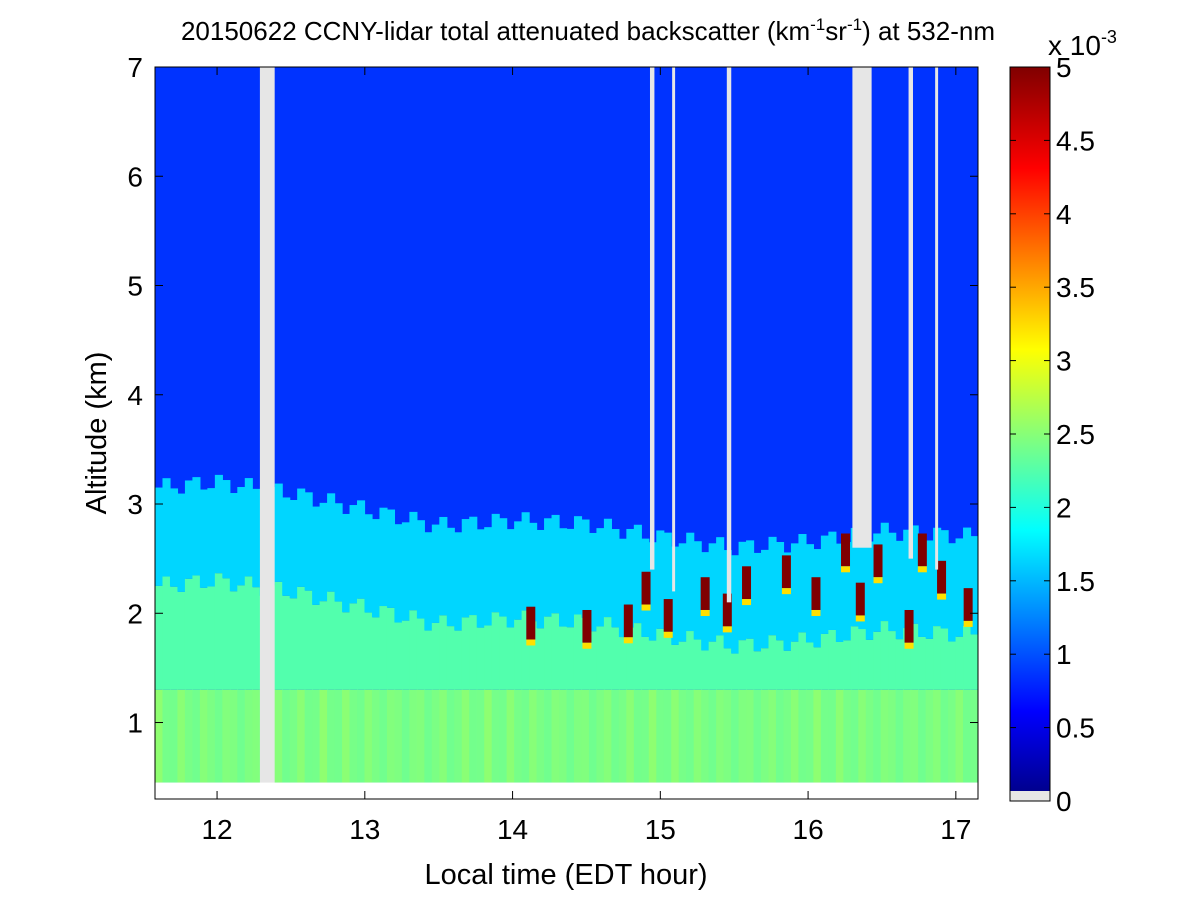 Image resolution: width=1200 pixels, height=900 pixels. I want to click on y-tick-label: 2, so click(135, 613).